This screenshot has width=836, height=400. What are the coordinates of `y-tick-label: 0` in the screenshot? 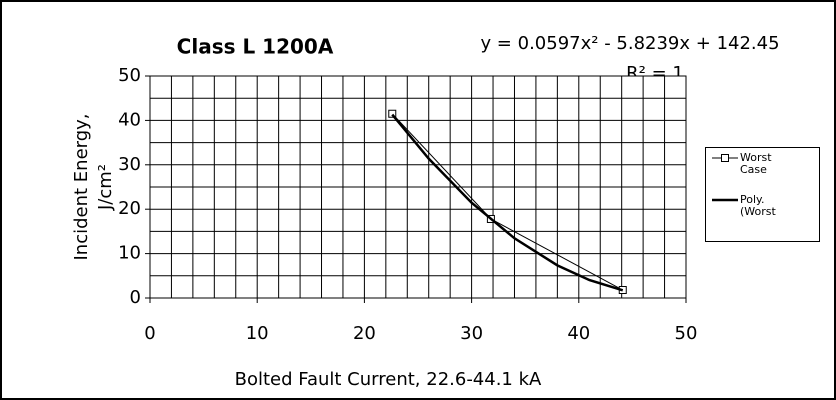 It's located at (135, 297).